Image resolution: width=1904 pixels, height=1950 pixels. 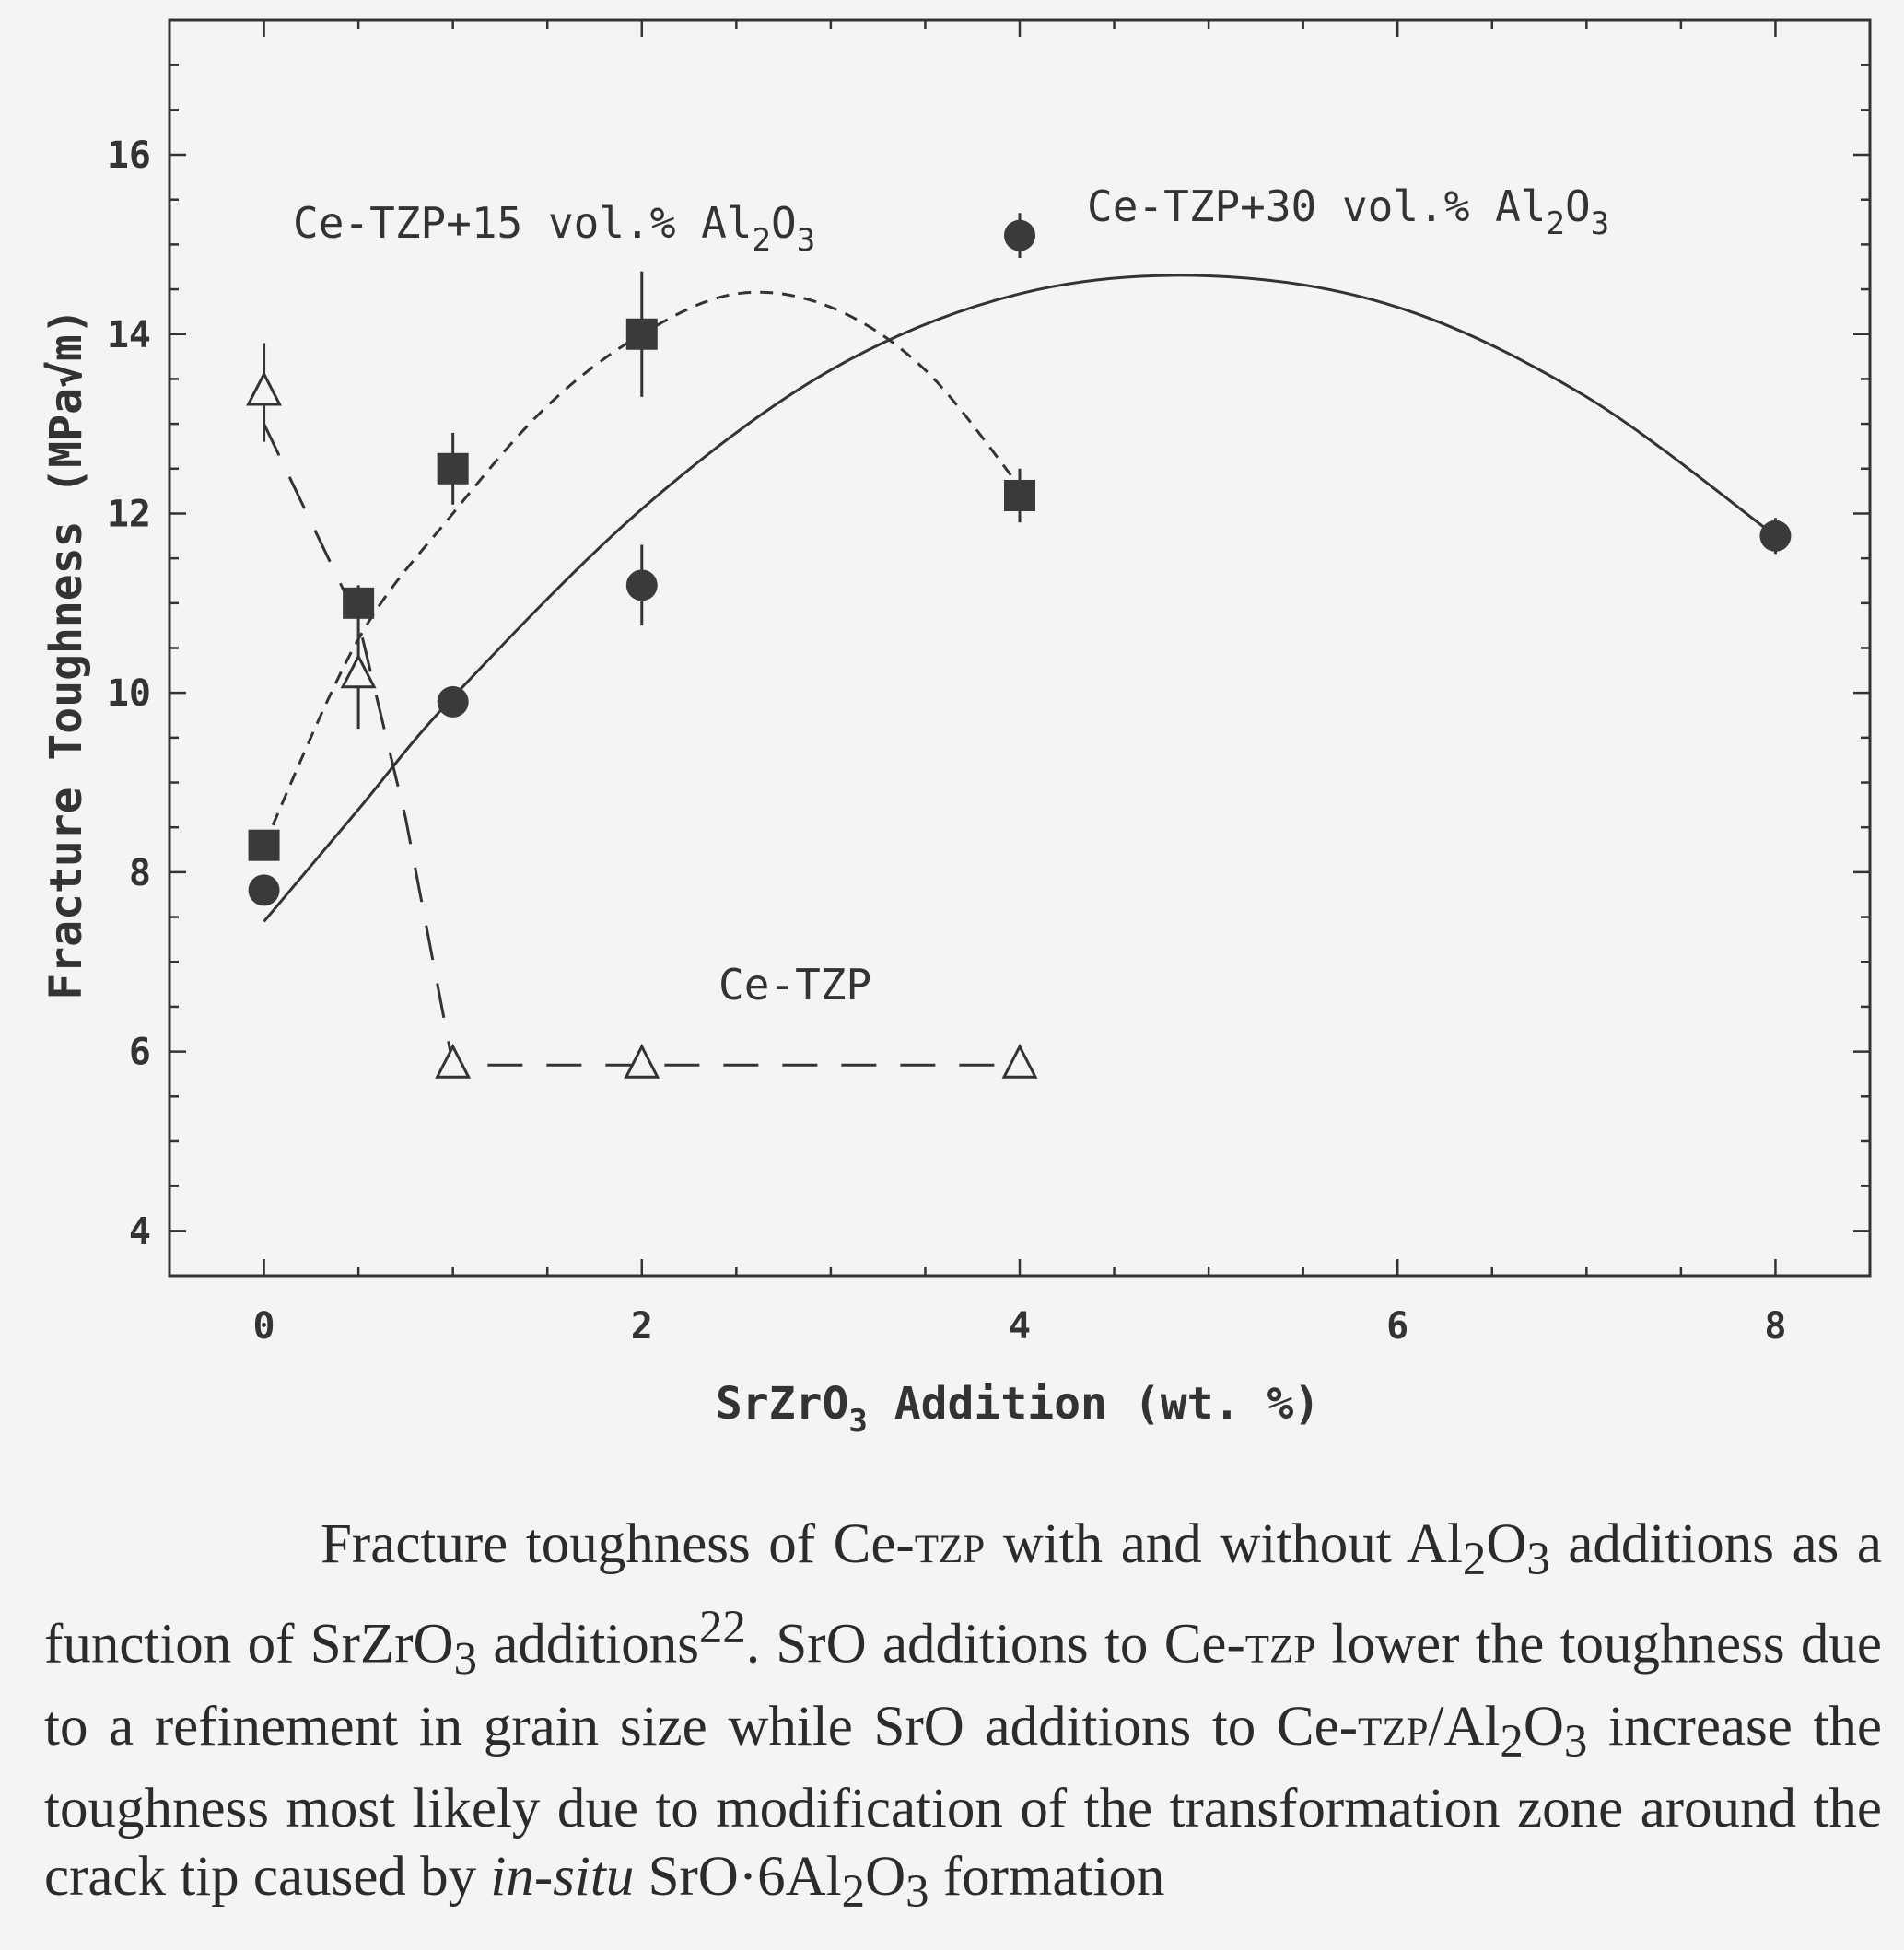 What do you see at coordinates (554, 228) in the screenshot?
I see `series-label-ce-tzp-15: Ce-TZP+15 vol.% Al2O3` at bounding box center [554, 228].